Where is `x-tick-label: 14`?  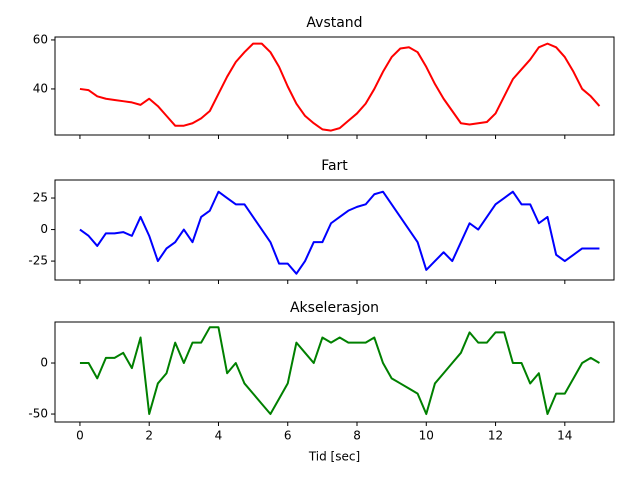
x-tick-label: 14 is located at coordinates (564, 436).